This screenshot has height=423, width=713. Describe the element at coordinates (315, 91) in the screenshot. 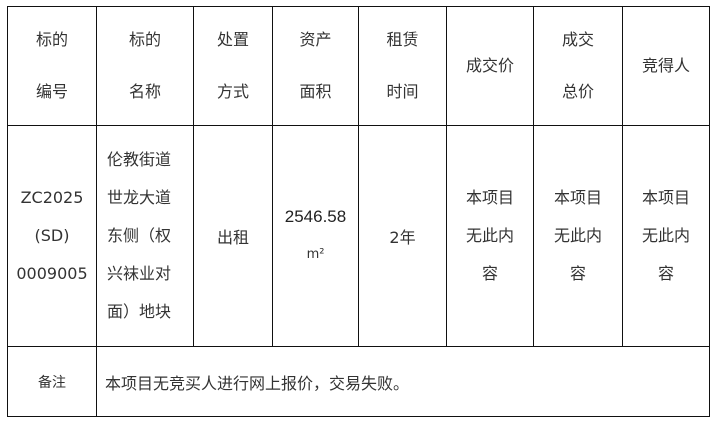

I see `header-text: 面积` at that location.